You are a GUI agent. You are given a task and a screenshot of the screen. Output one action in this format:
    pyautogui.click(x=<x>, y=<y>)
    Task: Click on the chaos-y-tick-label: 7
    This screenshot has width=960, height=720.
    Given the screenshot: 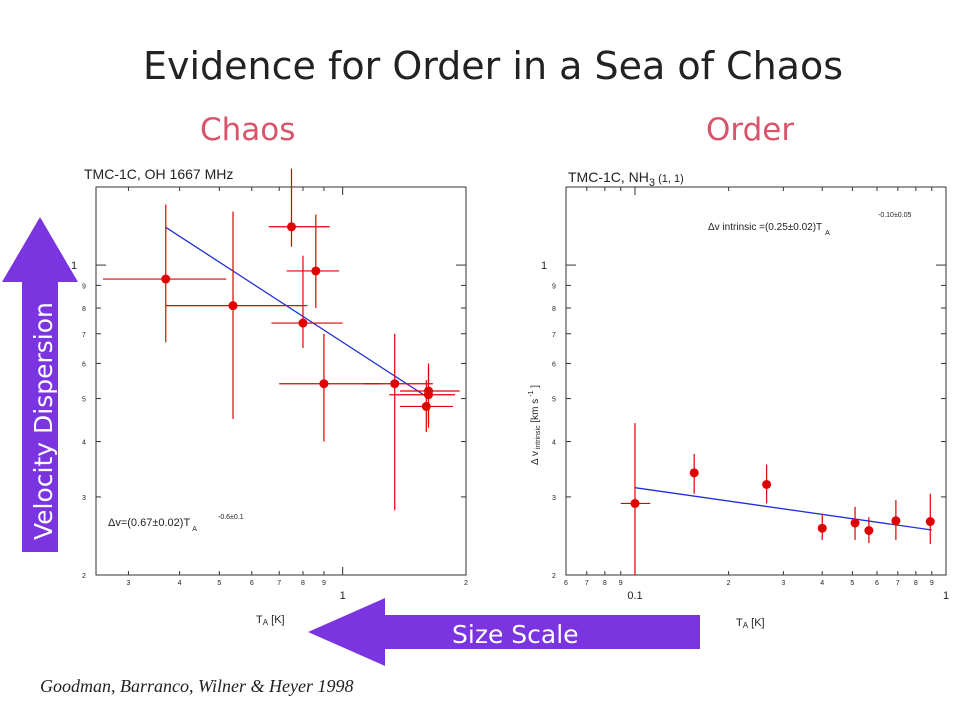 What is the action you would take?
    pyautogui.click(x=84, y=335)
    